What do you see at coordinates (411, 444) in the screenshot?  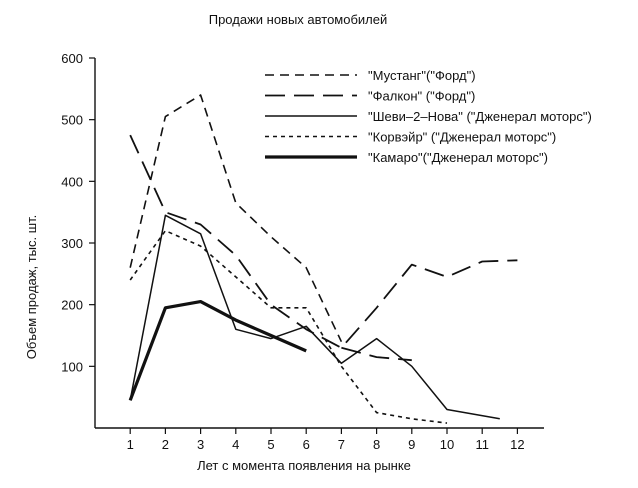 I see `x-tick-label: 9` at bounding box center [411, 444].